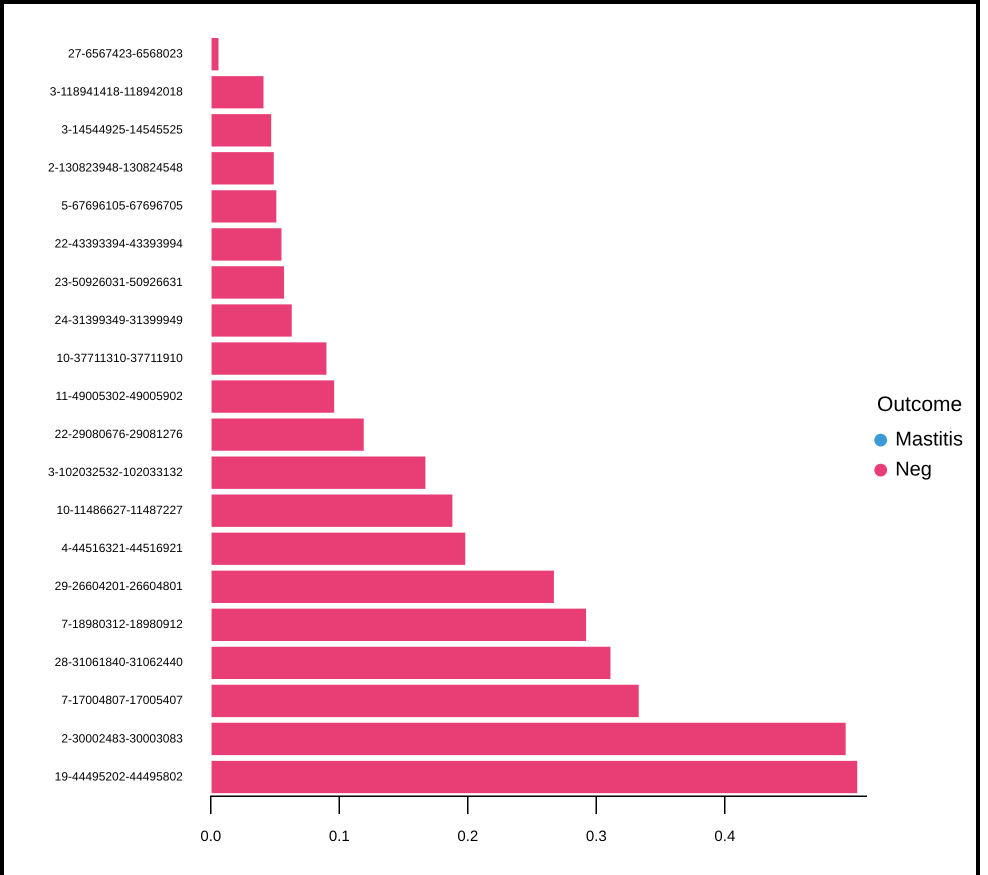 This screenshot has height=875, width=988. I want to click on x-tick-label: 0.0, so click(211, 837).